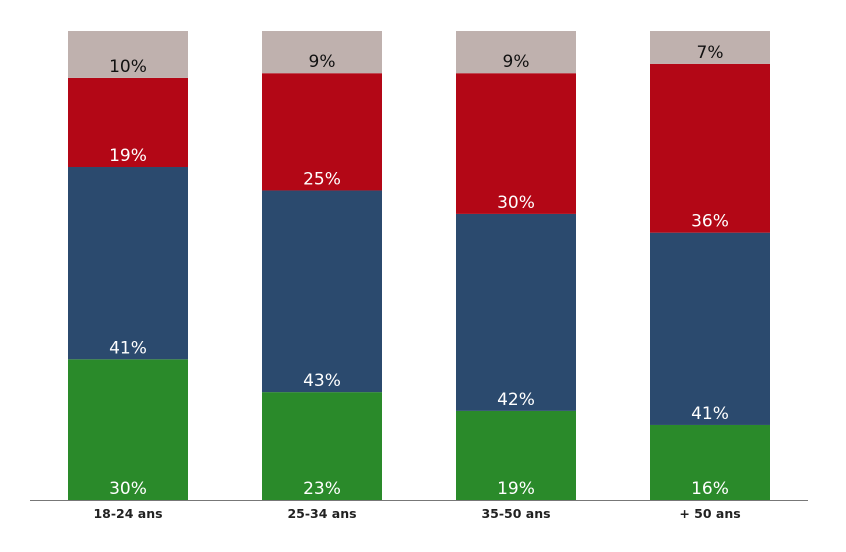  What do you see at coordinates (321, 513) in the screenshot?
I see `x-tick-label: 25-34 ans` at bounding box center [321, 513].